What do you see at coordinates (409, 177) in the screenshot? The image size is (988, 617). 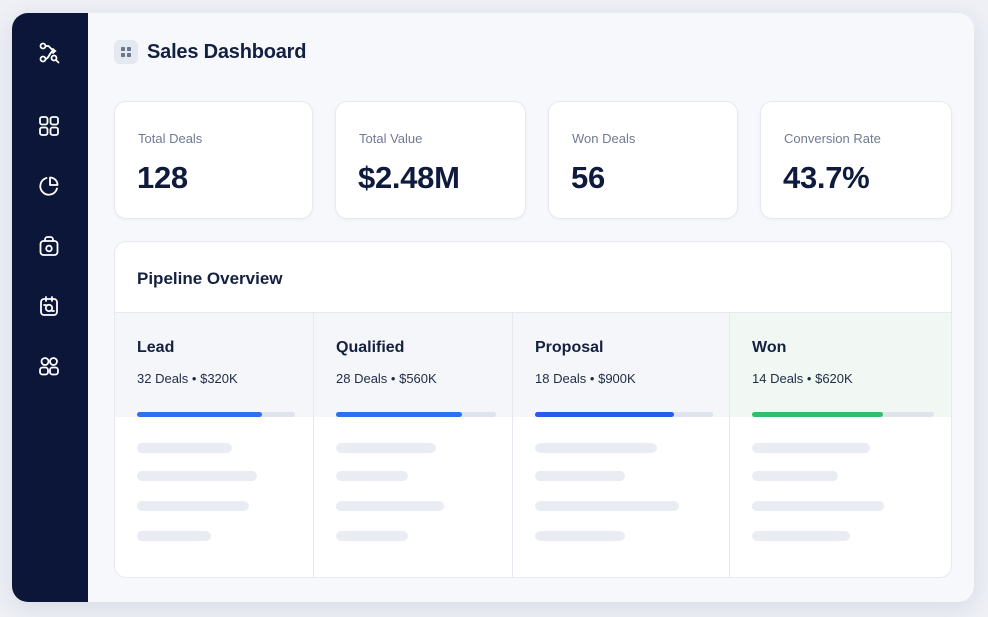 I see `stat-value: $2.48M` at bounding box center [409, 177].